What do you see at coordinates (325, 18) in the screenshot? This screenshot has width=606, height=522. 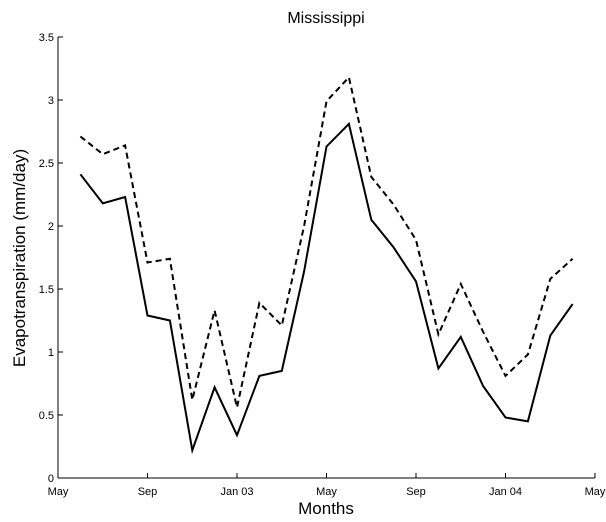 I see `chart-title: Mississippi` at bounding box center [325, 18].